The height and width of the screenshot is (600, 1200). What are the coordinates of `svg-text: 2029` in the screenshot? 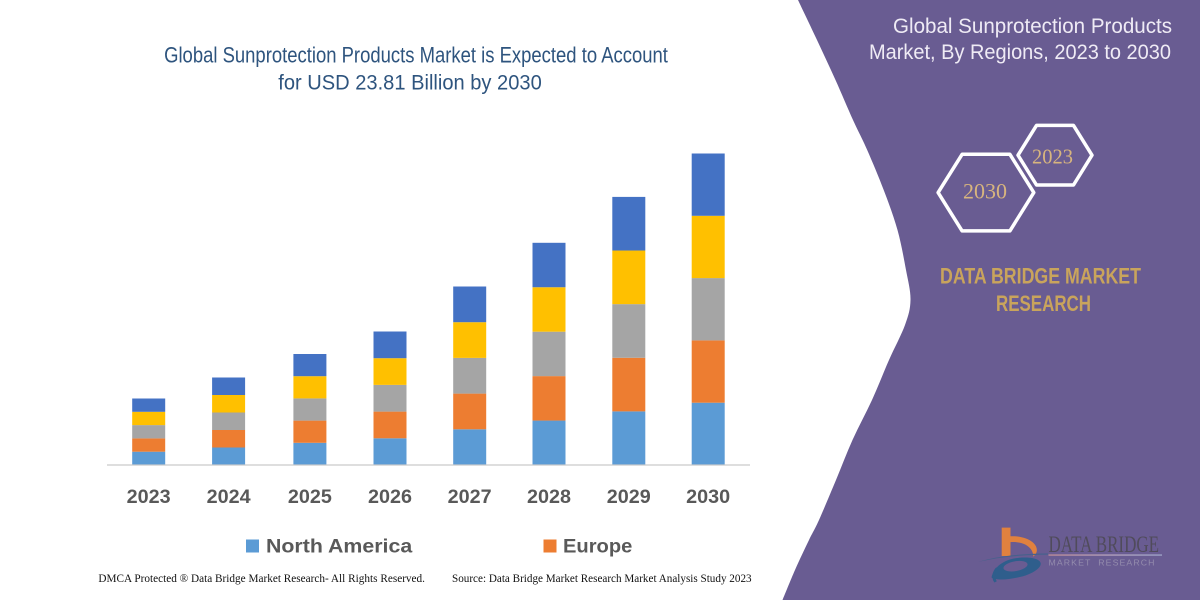 It's located at (629, 497).